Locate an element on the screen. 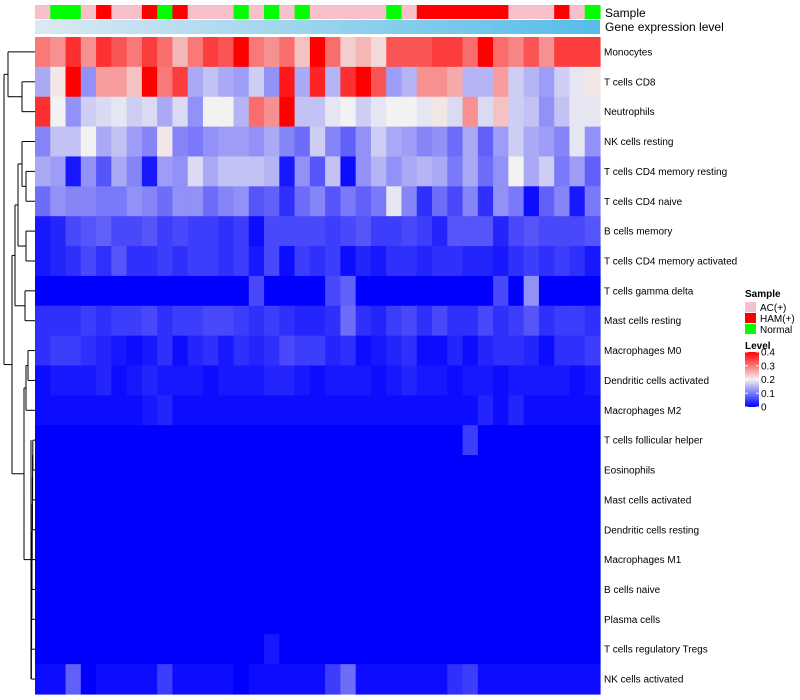 The width and height of the screenshot is (800, 700). row-label: Dendritic cells resting is located at coordinates (651, 530).